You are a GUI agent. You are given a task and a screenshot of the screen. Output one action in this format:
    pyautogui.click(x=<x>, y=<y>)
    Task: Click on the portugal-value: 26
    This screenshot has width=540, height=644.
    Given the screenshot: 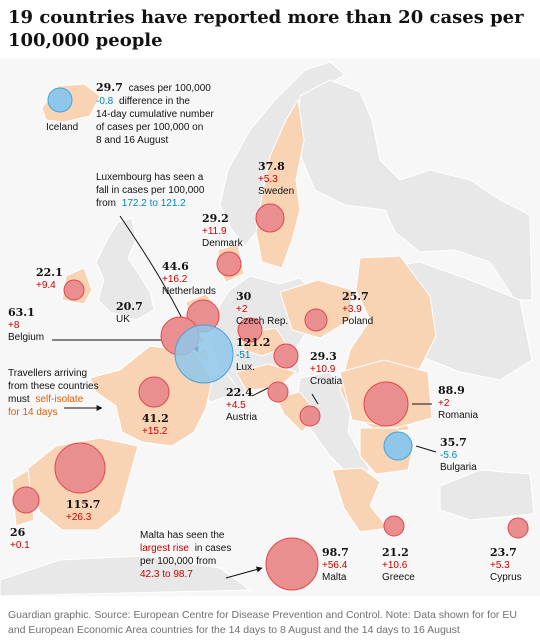 What is the action you would take?
    pyautogui.click(x=18, y=532)
    